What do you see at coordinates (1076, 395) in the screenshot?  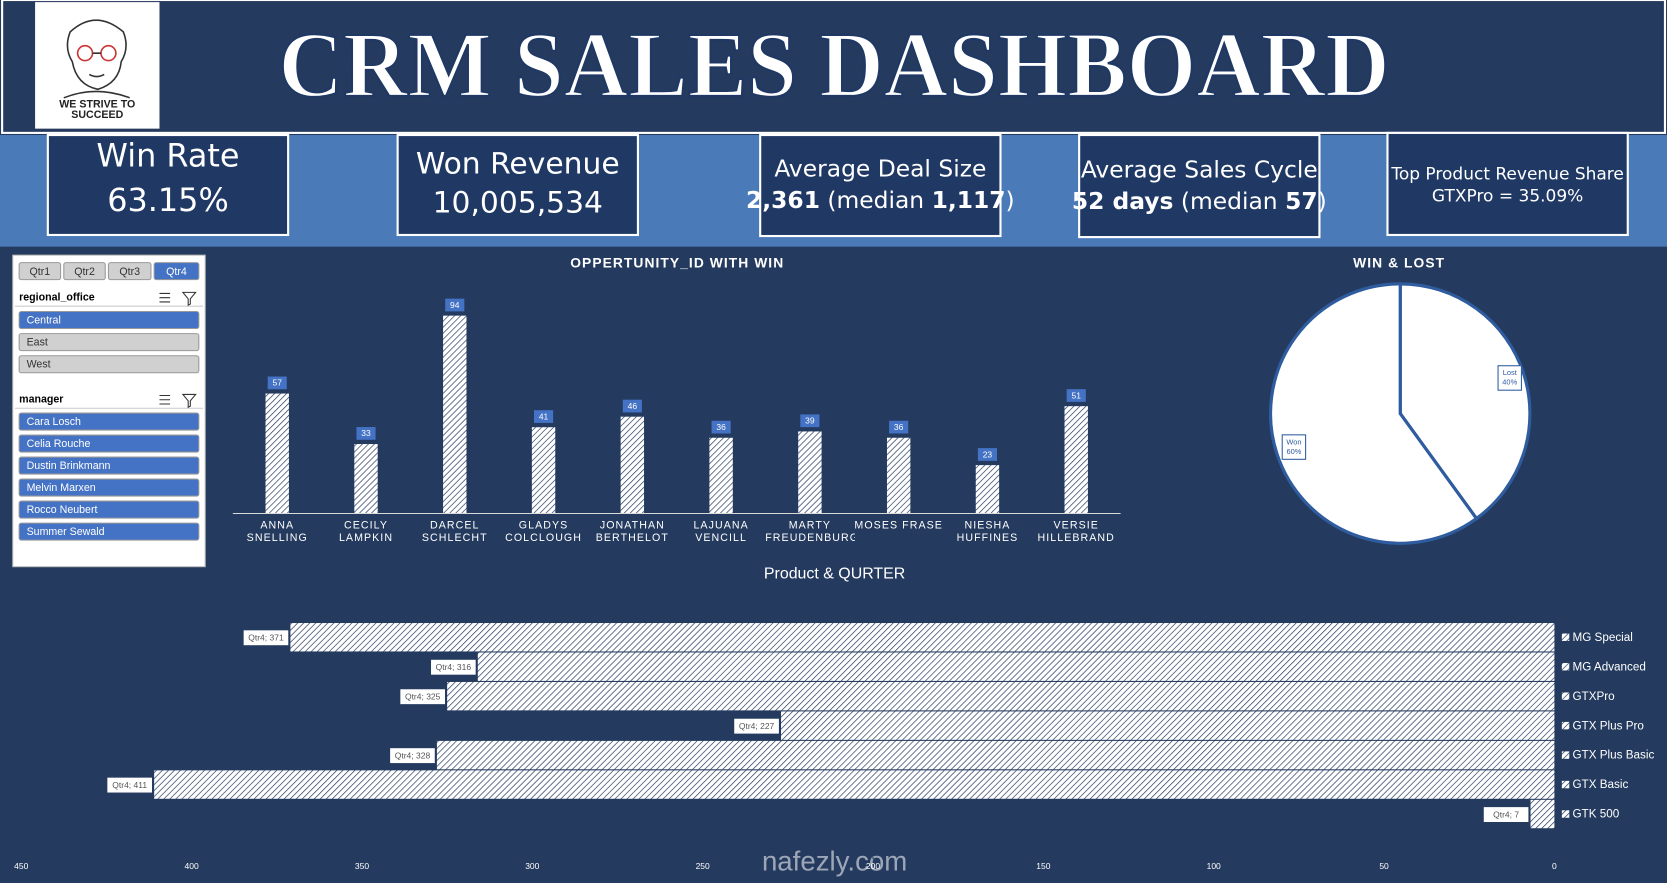 I see `data-label: 51` at bounding box center [1076, 395].